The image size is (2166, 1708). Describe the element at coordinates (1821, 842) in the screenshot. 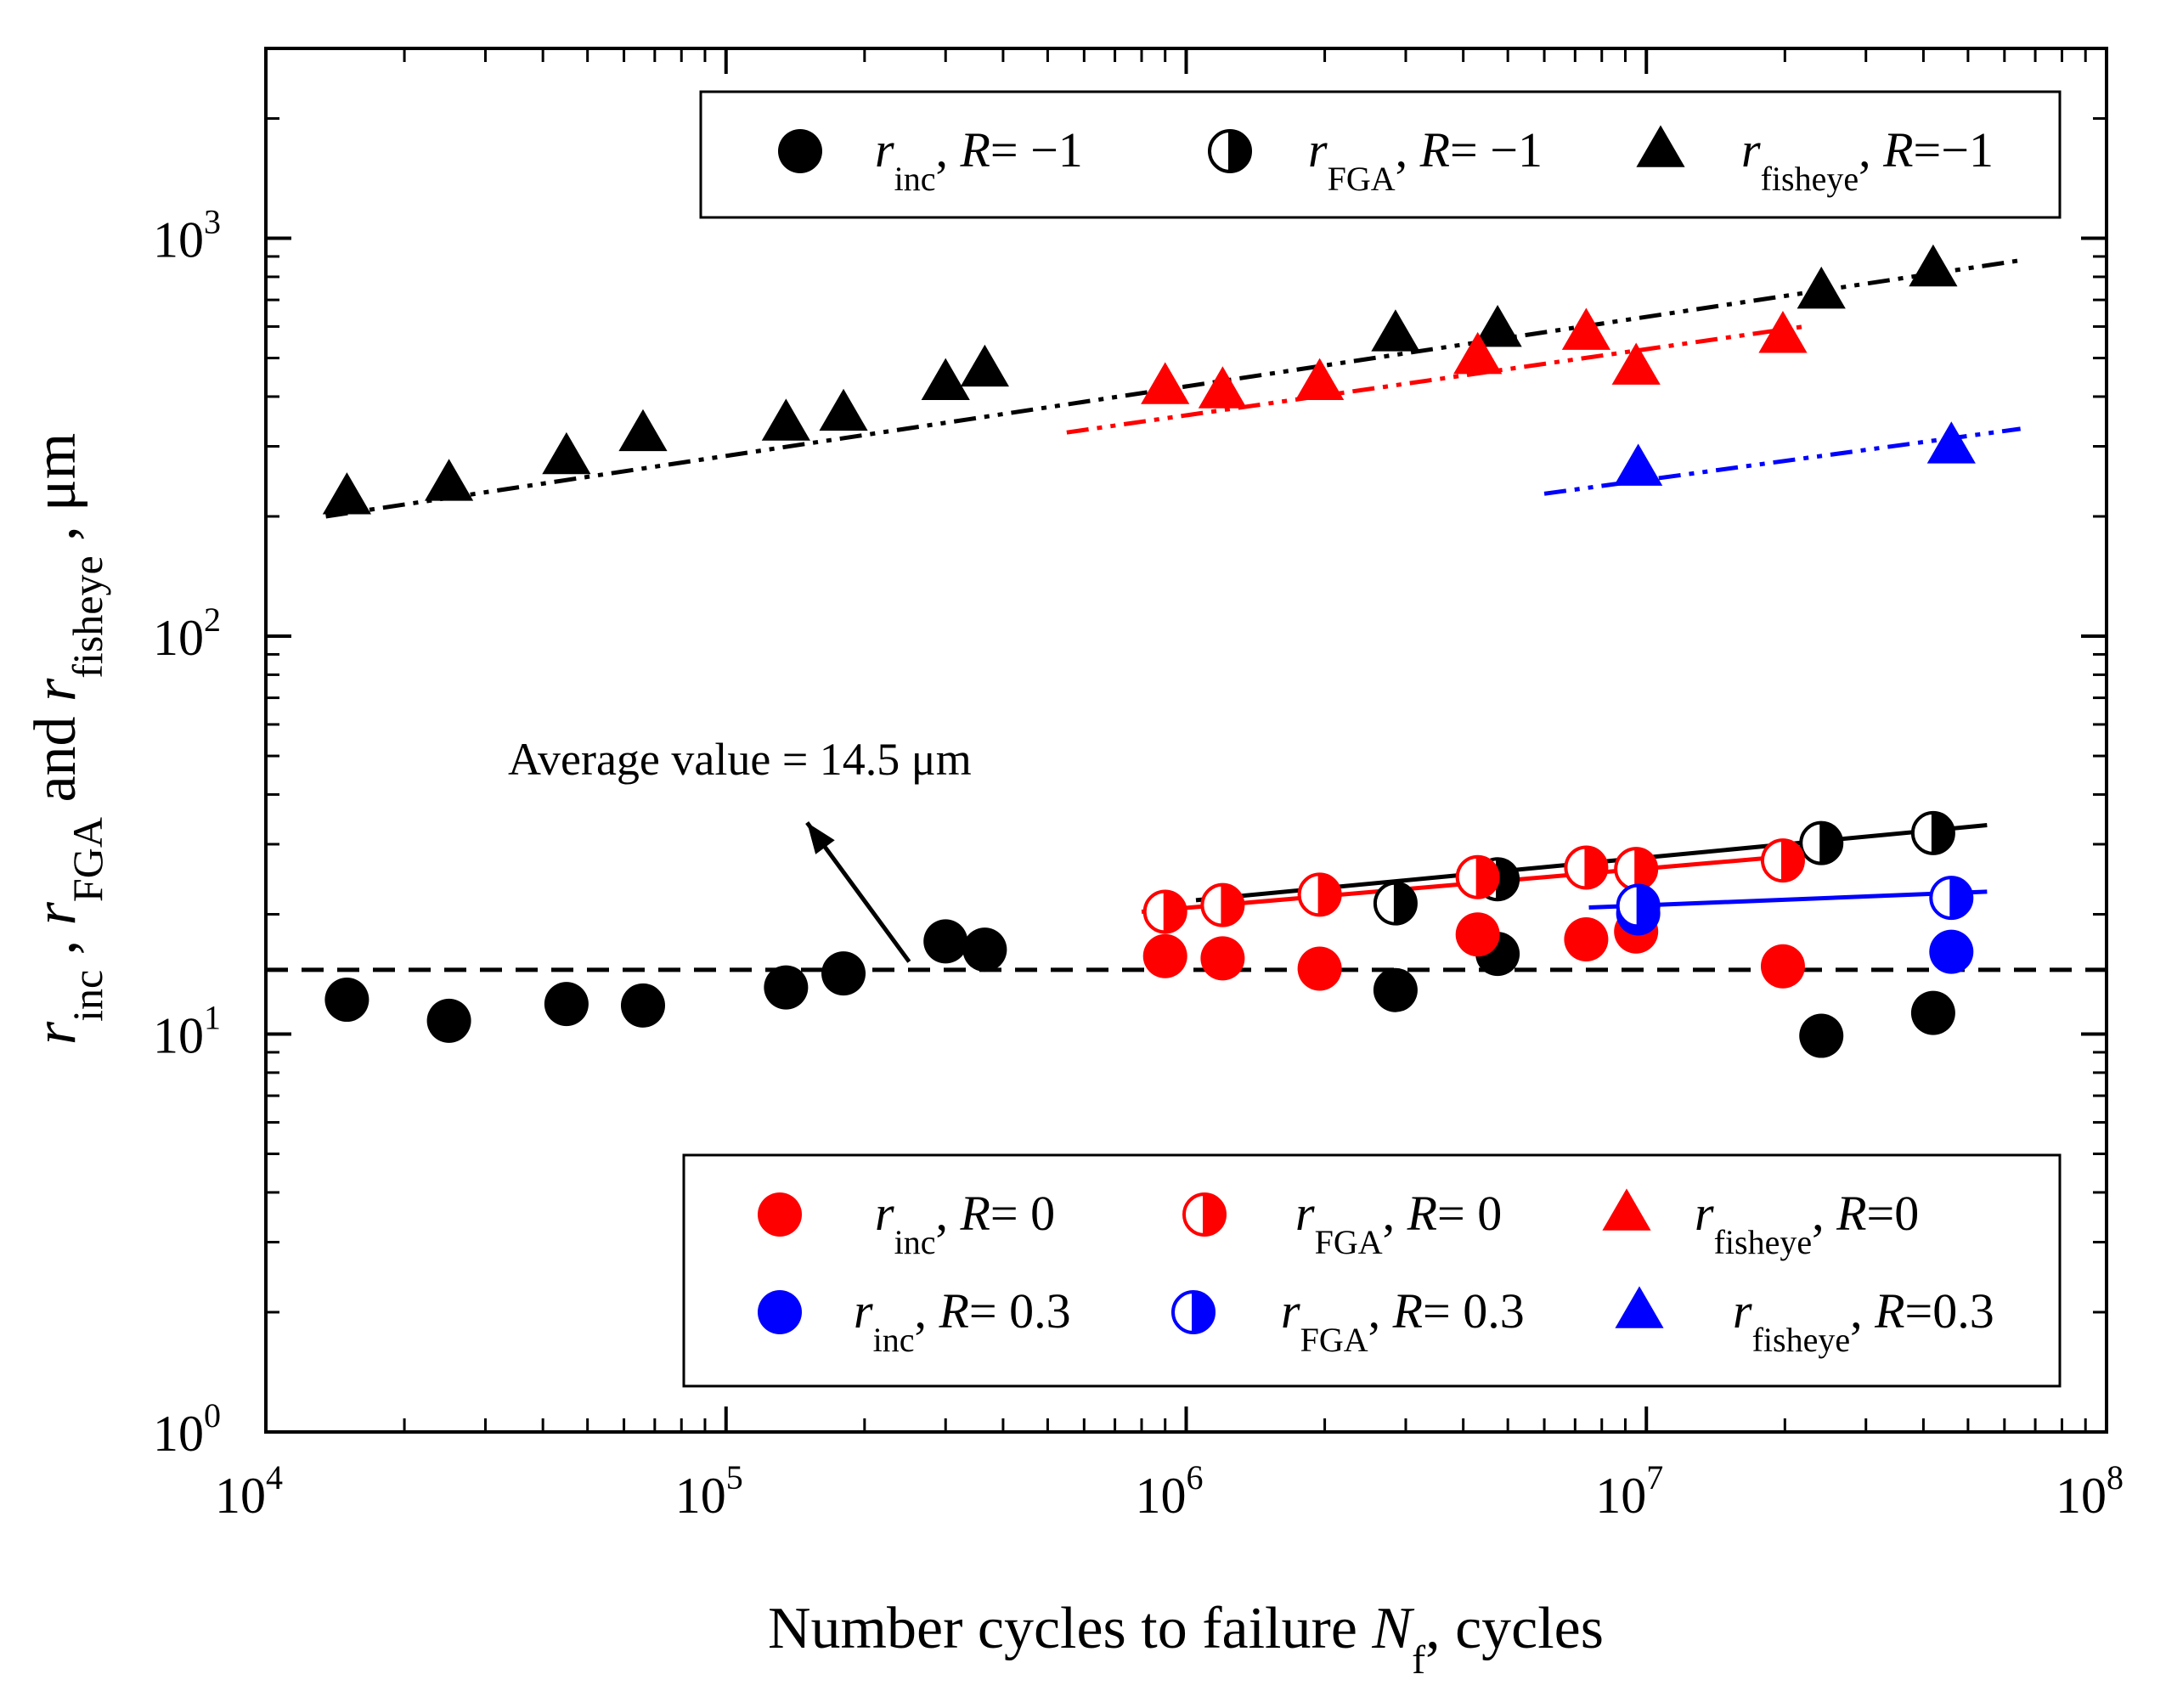

I see `fga_m1-point` at that location.